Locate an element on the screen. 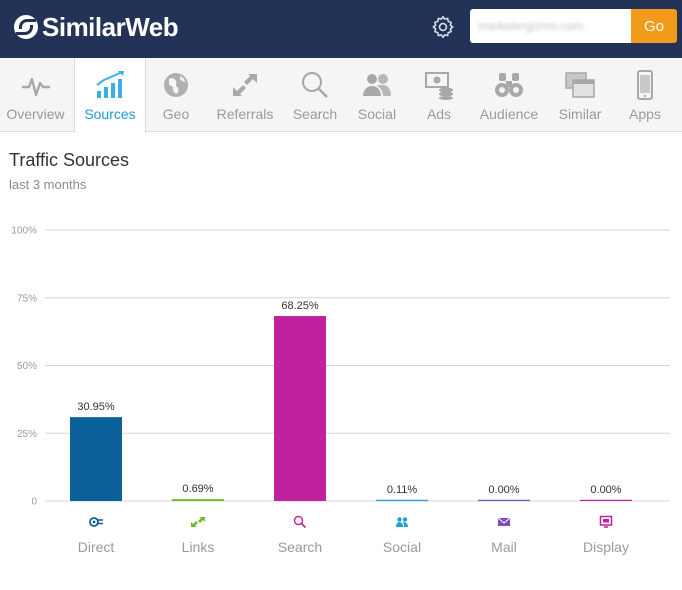 The height and width of the screenshot is (590, 682). tab-label: Search is located at coordinates (315, 114).